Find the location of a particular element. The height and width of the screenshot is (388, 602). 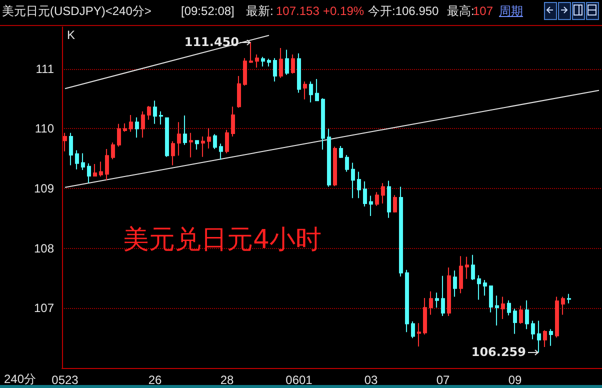

text: 107.153 is located at coordinates (298, 11).